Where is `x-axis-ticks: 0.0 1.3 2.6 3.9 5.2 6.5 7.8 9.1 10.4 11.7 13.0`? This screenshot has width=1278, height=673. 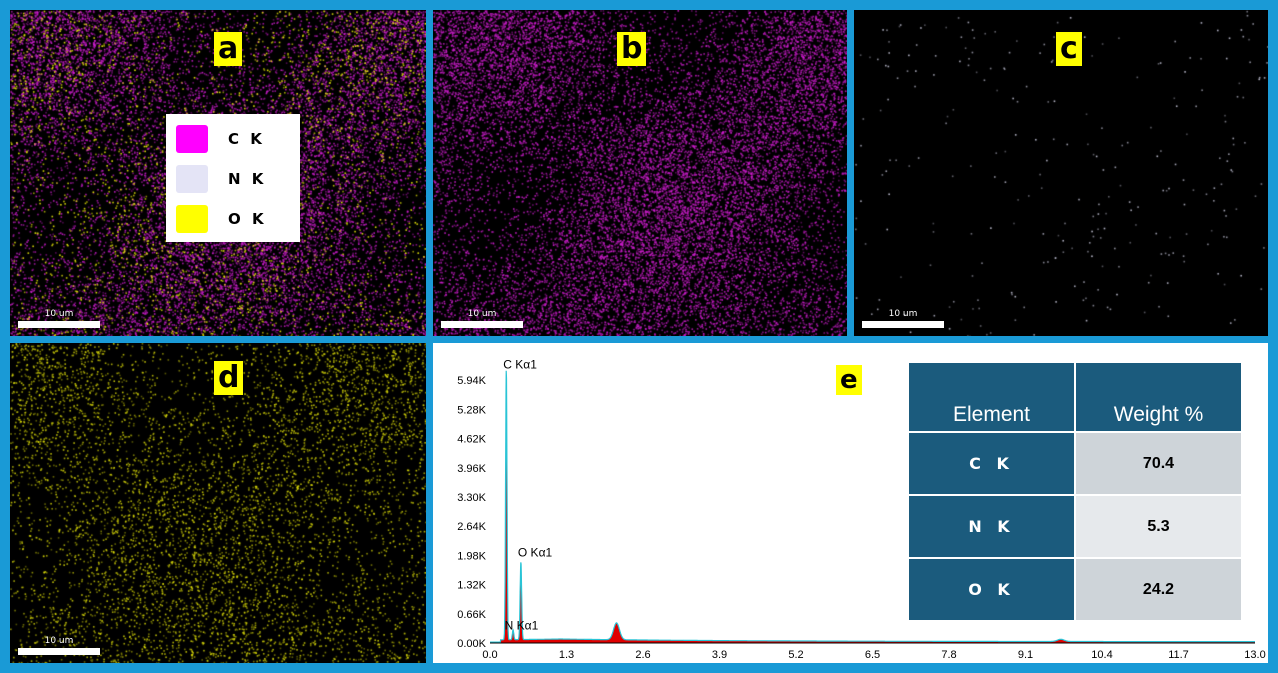 x-axis-ticks: 0.0 1.3 2.6 3.9 5.2 6.5 7.8 9.1 10.4 11.7 13.0 is located at coordinates (873, 655).